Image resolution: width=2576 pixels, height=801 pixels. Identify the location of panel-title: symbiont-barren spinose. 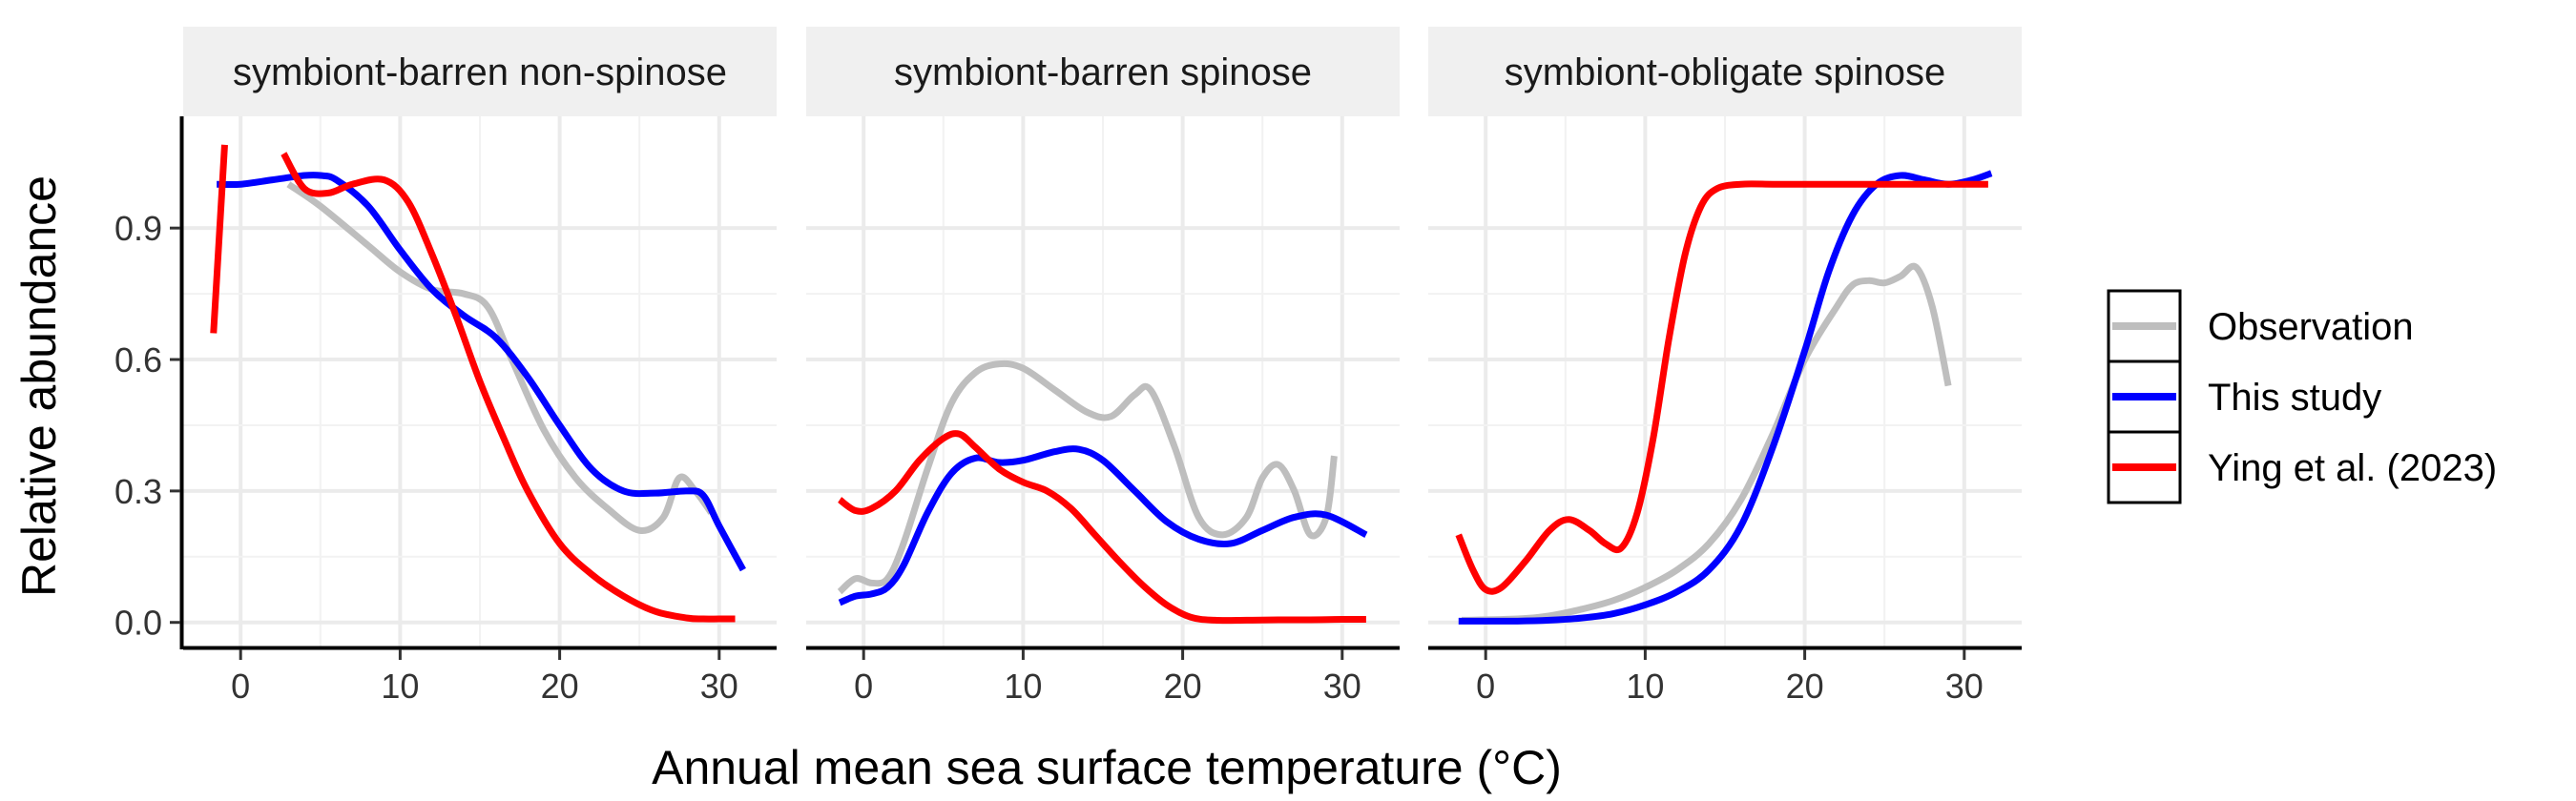
(1103, 72).